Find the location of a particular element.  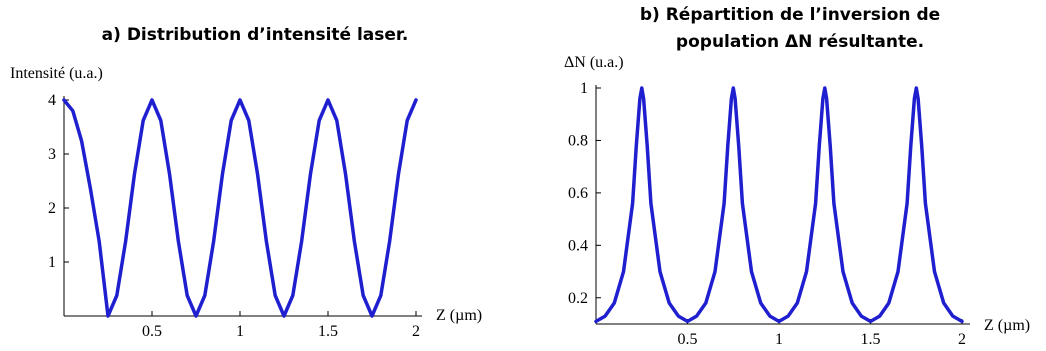

chart-b-y-tick-label: 0.4 is located at coordinates (578, 245).